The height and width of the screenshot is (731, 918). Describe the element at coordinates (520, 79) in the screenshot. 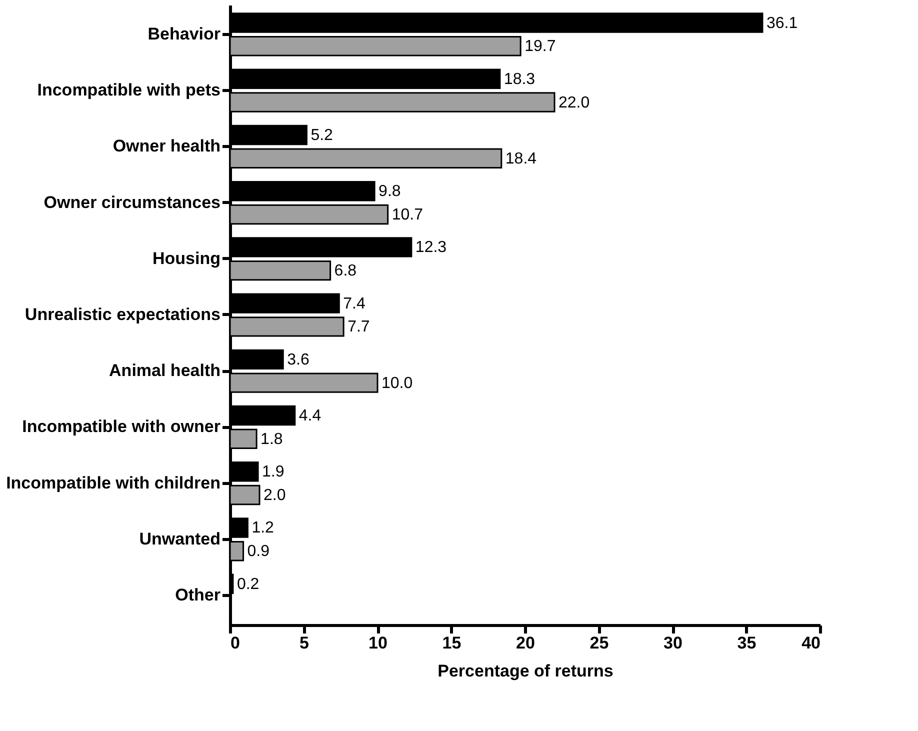

I see `data-label: 18.3` at that location.